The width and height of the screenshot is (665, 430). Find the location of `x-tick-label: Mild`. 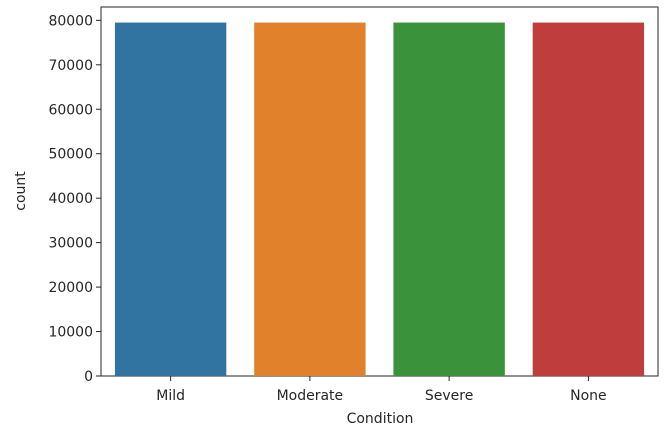

x-tick-label: Mild is located at coordinates (170, 396).